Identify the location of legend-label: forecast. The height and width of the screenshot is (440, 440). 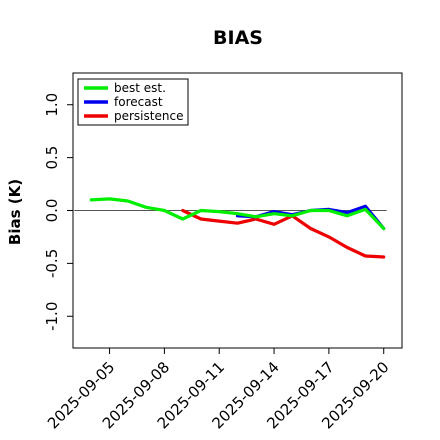
(138, 102).